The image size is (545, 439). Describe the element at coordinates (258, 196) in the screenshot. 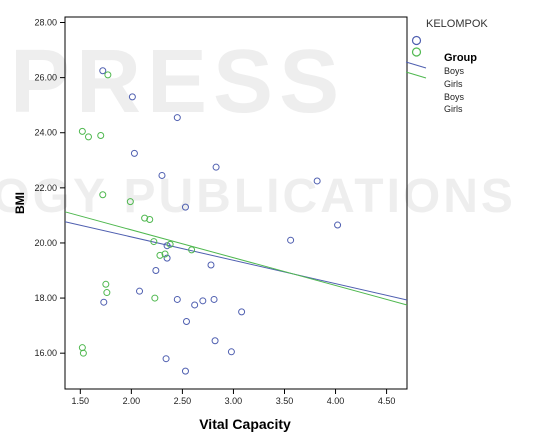

I see `watermark-small: LOGY PUBLICATIONS` at that location.